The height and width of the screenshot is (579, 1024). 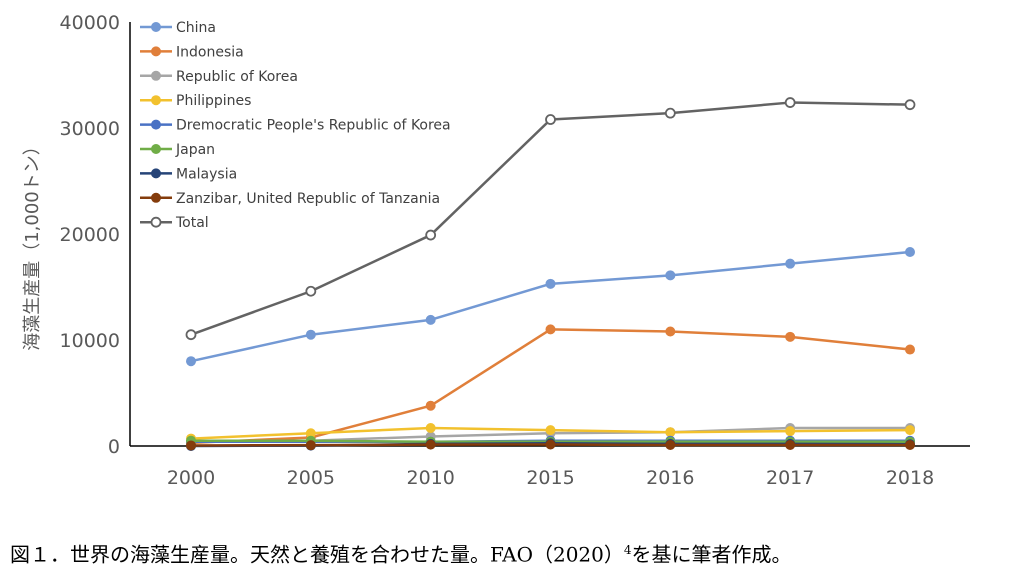 I want to click on legend-entry: Malaysia, so click(x=188, y=174).